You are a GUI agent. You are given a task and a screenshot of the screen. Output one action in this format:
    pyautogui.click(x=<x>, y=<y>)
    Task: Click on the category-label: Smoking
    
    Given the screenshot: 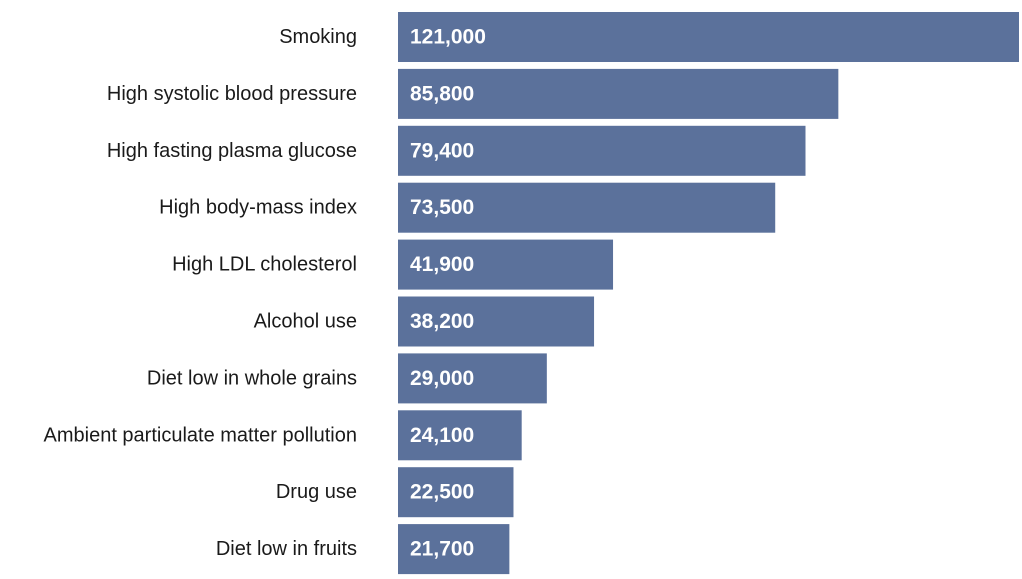 What is the action you would take?
    pyautogui.click(x=318, y=37)
    